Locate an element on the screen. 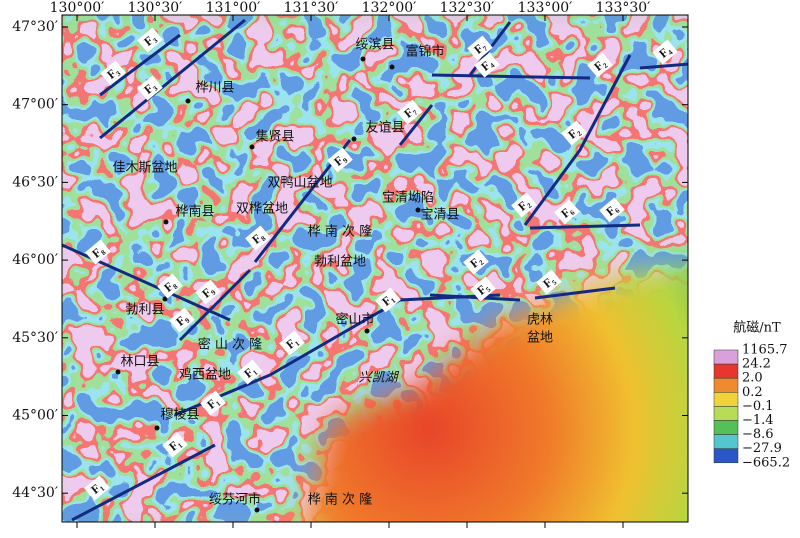  place-label: 密山市 is located at coordinates (354, 320).